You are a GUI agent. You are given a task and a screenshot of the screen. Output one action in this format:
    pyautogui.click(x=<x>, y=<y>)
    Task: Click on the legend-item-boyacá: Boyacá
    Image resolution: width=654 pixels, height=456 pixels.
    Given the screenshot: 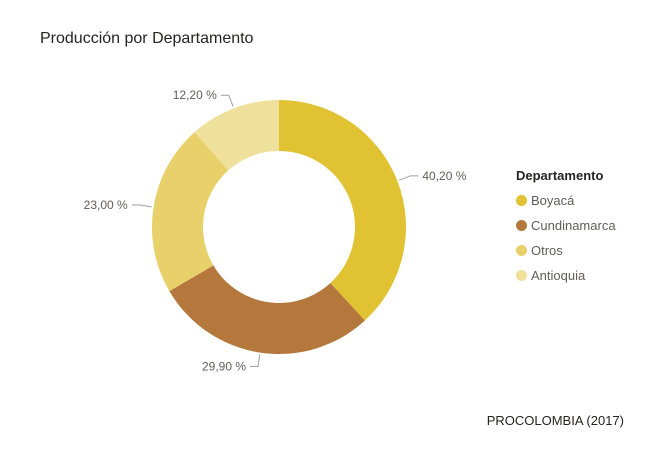 What is the action you would take?
    pyautogui.click(x=566, y=200)
    